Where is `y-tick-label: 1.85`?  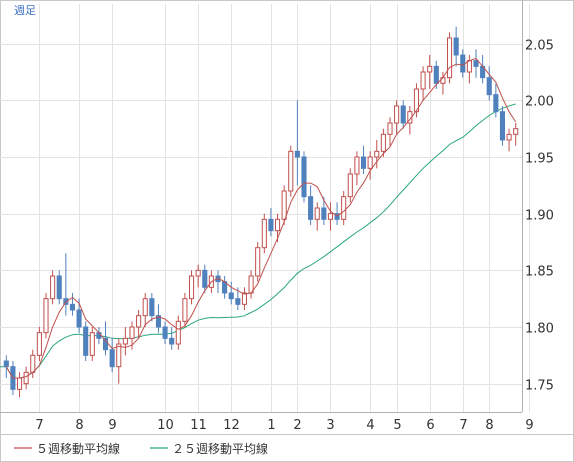
y-tick-label: 1.85 is located at coordinates (539, 272).